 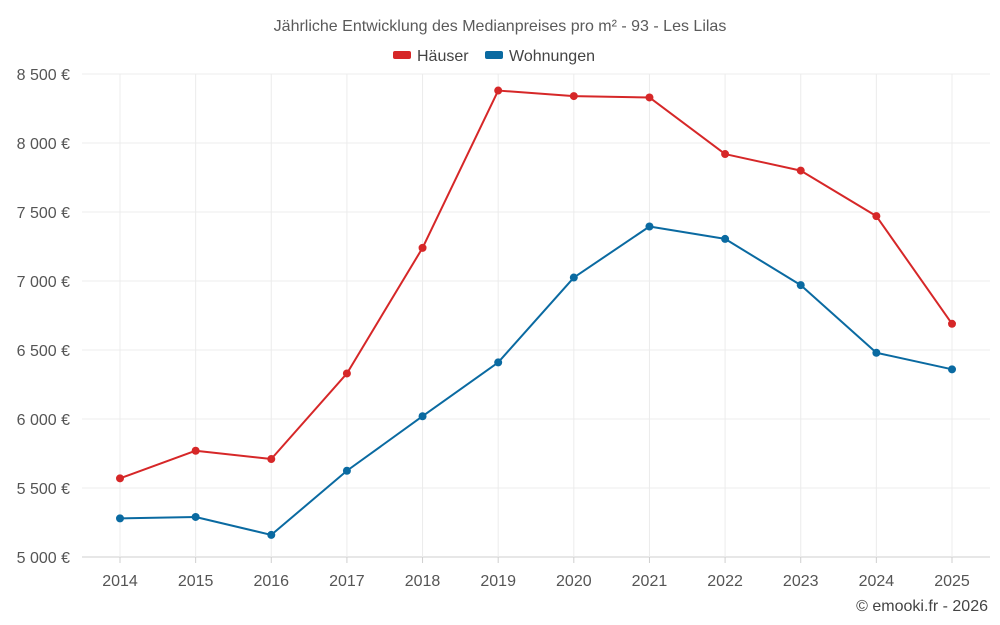 What do you see at coordinates (271, 581) in the screenshot?
I see `x-tick-label: 2016` at bounding box center [271, 581].